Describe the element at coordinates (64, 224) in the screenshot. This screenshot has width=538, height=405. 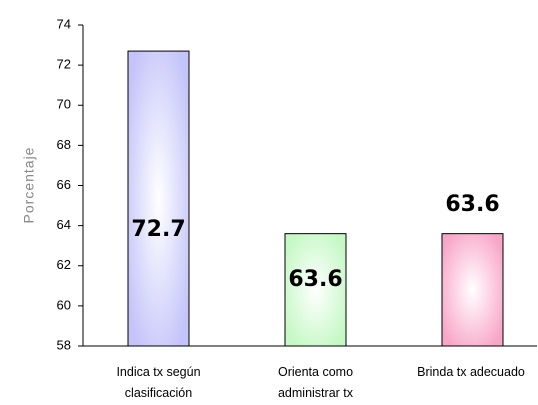
I see `y-tick-label: 64` at that location.